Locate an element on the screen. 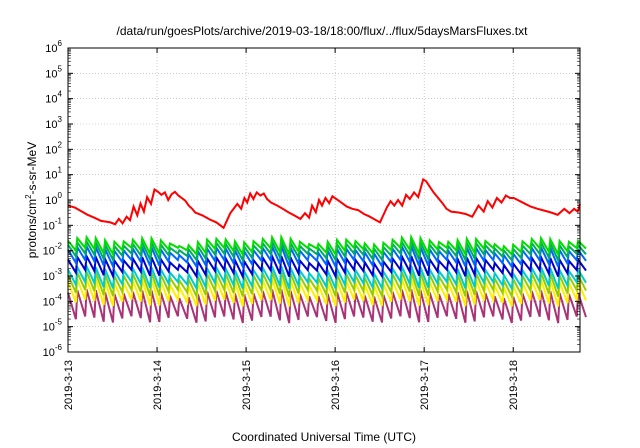  y-tick-label: 10⁻⁵ is located at coordinates (53, 326).